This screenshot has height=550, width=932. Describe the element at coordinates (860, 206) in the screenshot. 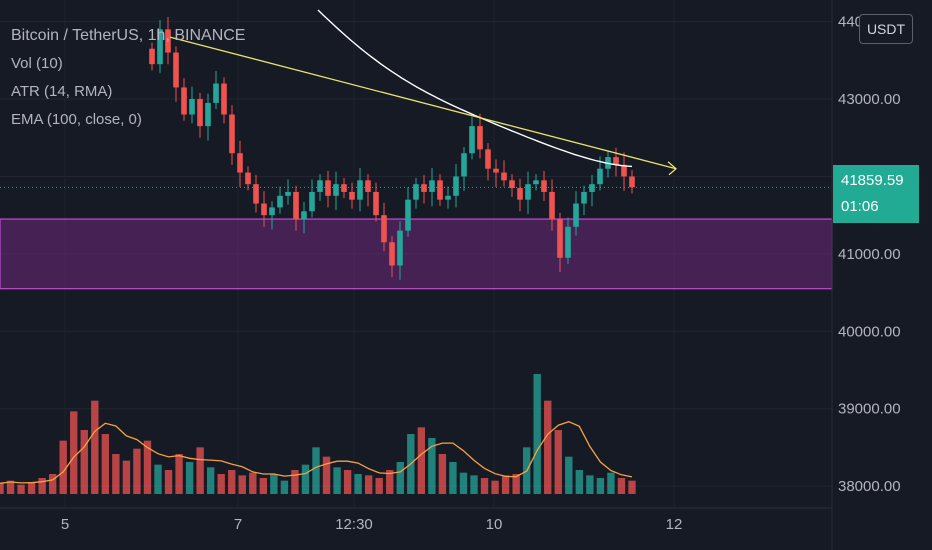

I see `bar-countdown: 01:06` at that location.